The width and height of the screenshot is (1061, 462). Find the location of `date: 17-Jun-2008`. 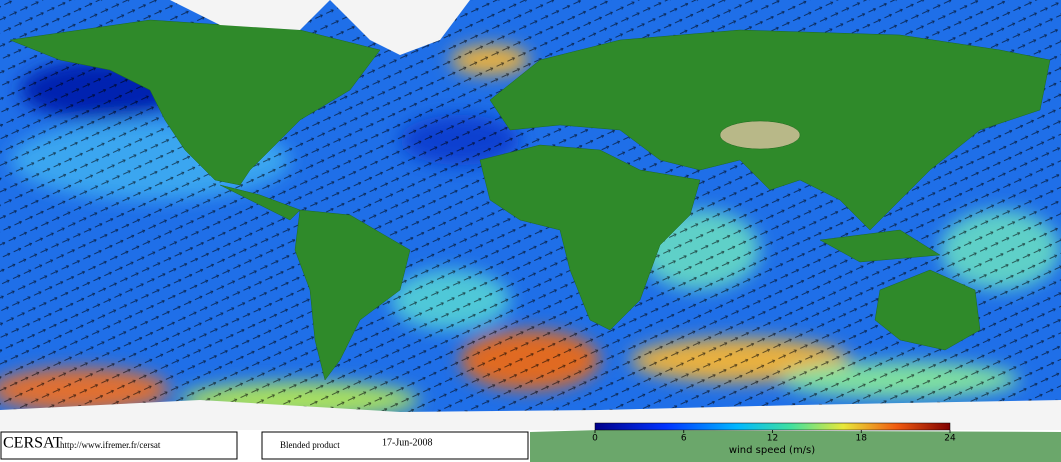

date: 17-Jun-2008 is located at coordinates (407, 442).